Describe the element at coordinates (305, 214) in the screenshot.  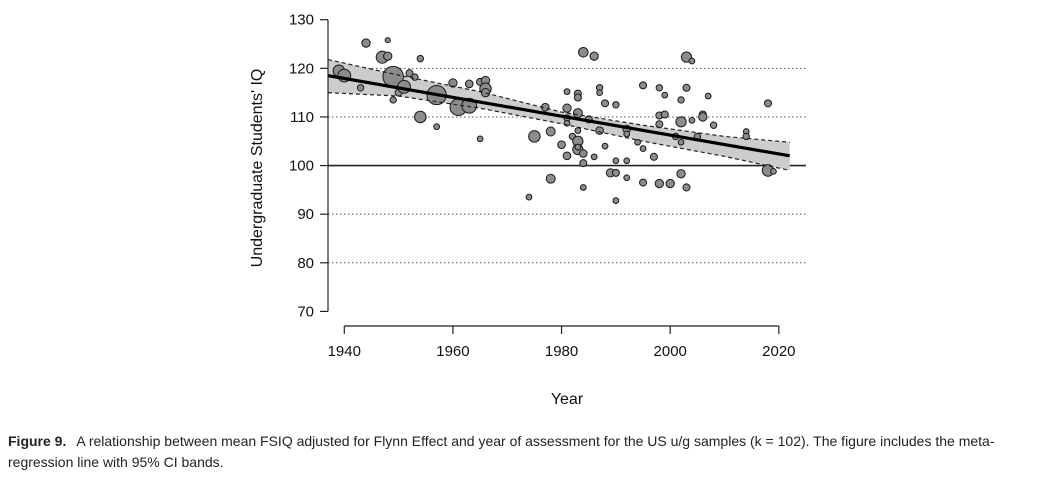
I see `y-tick-label: 90` at that location.